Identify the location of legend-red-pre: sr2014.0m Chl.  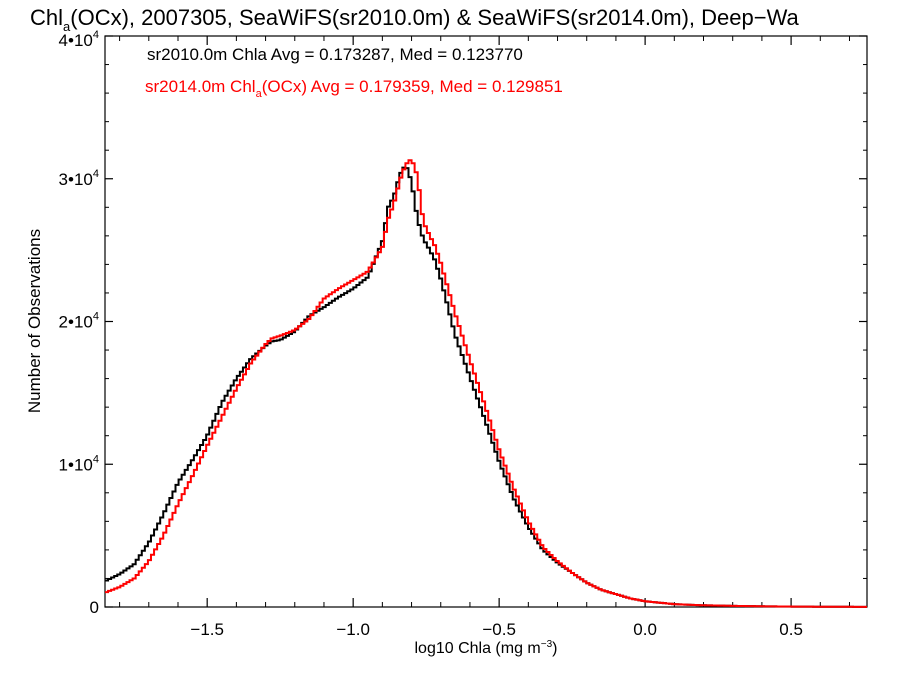
(200, 86).